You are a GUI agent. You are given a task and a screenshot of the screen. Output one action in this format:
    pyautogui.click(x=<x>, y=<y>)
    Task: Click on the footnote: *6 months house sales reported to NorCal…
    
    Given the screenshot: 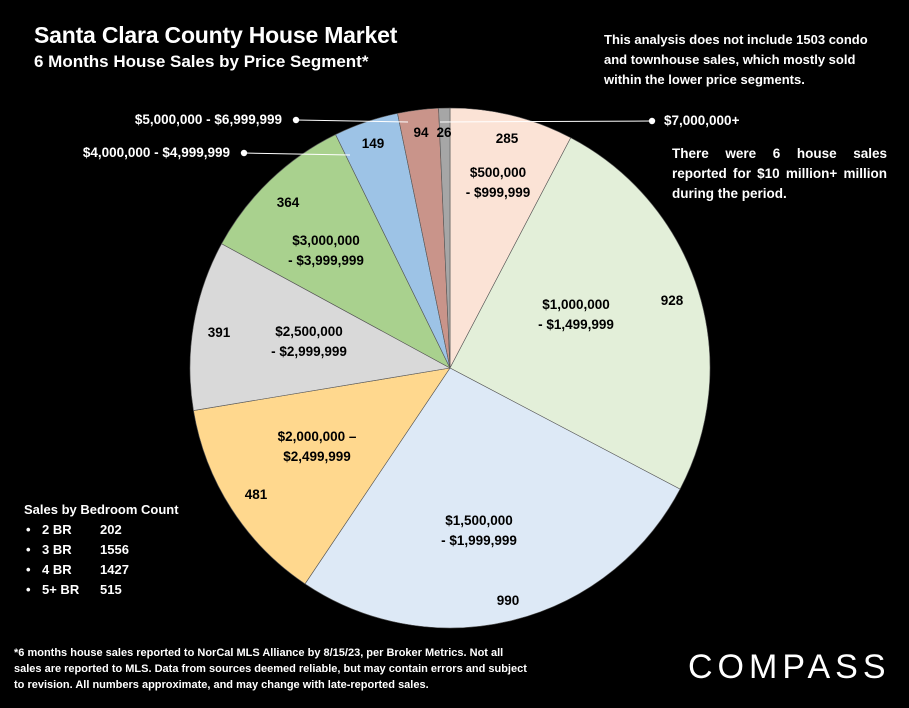 What is the action you would take?
    pyautogui.click(x=270, y=669)
    